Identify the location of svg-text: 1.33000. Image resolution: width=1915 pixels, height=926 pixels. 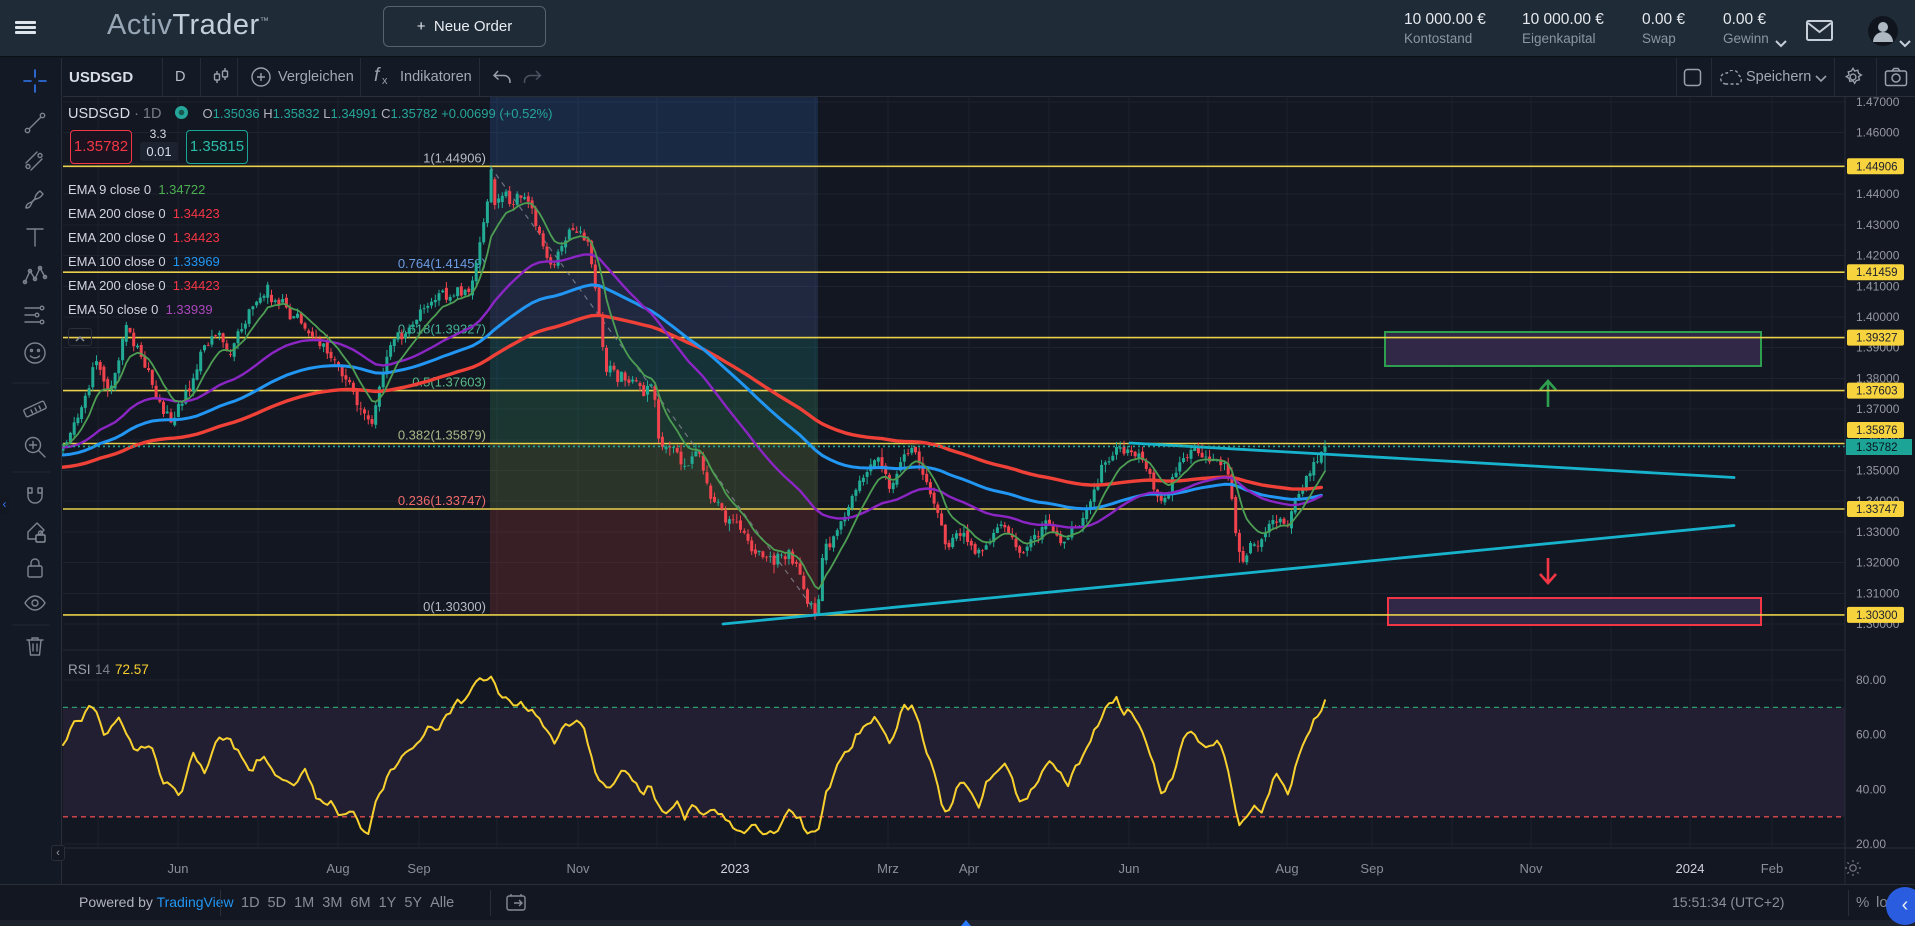
(1878, 532).